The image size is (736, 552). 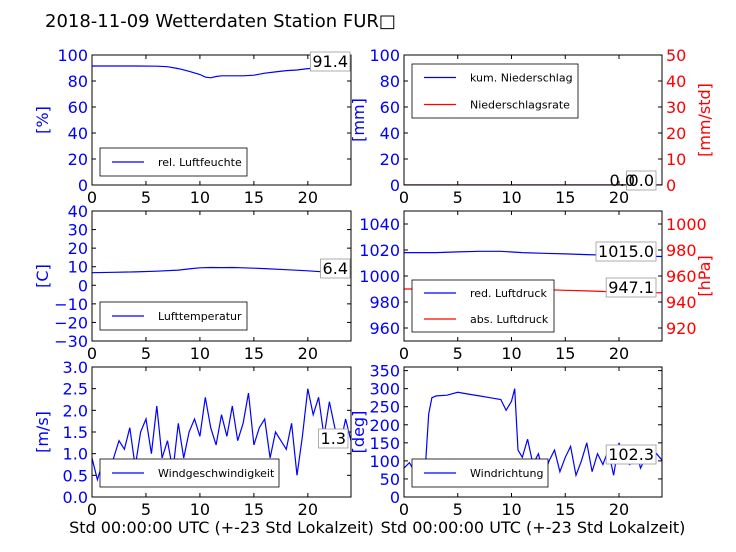 I want to click on current-value-box-text: 102.3, so click(x=631, y=454).